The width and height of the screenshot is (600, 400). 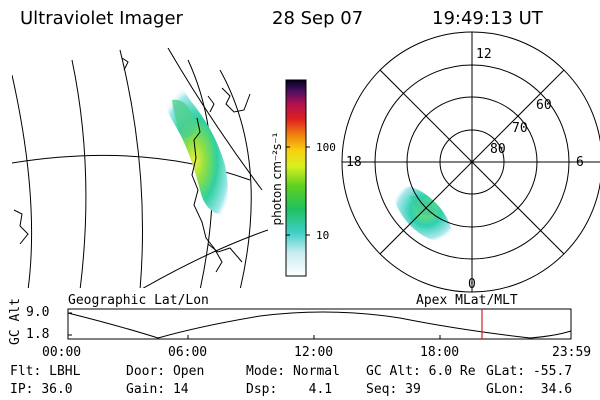 What do you see at coordinates (38, 334) in the screenshot?
I see `alt-tick-low: 1.8` at bounding box center [38, 334].